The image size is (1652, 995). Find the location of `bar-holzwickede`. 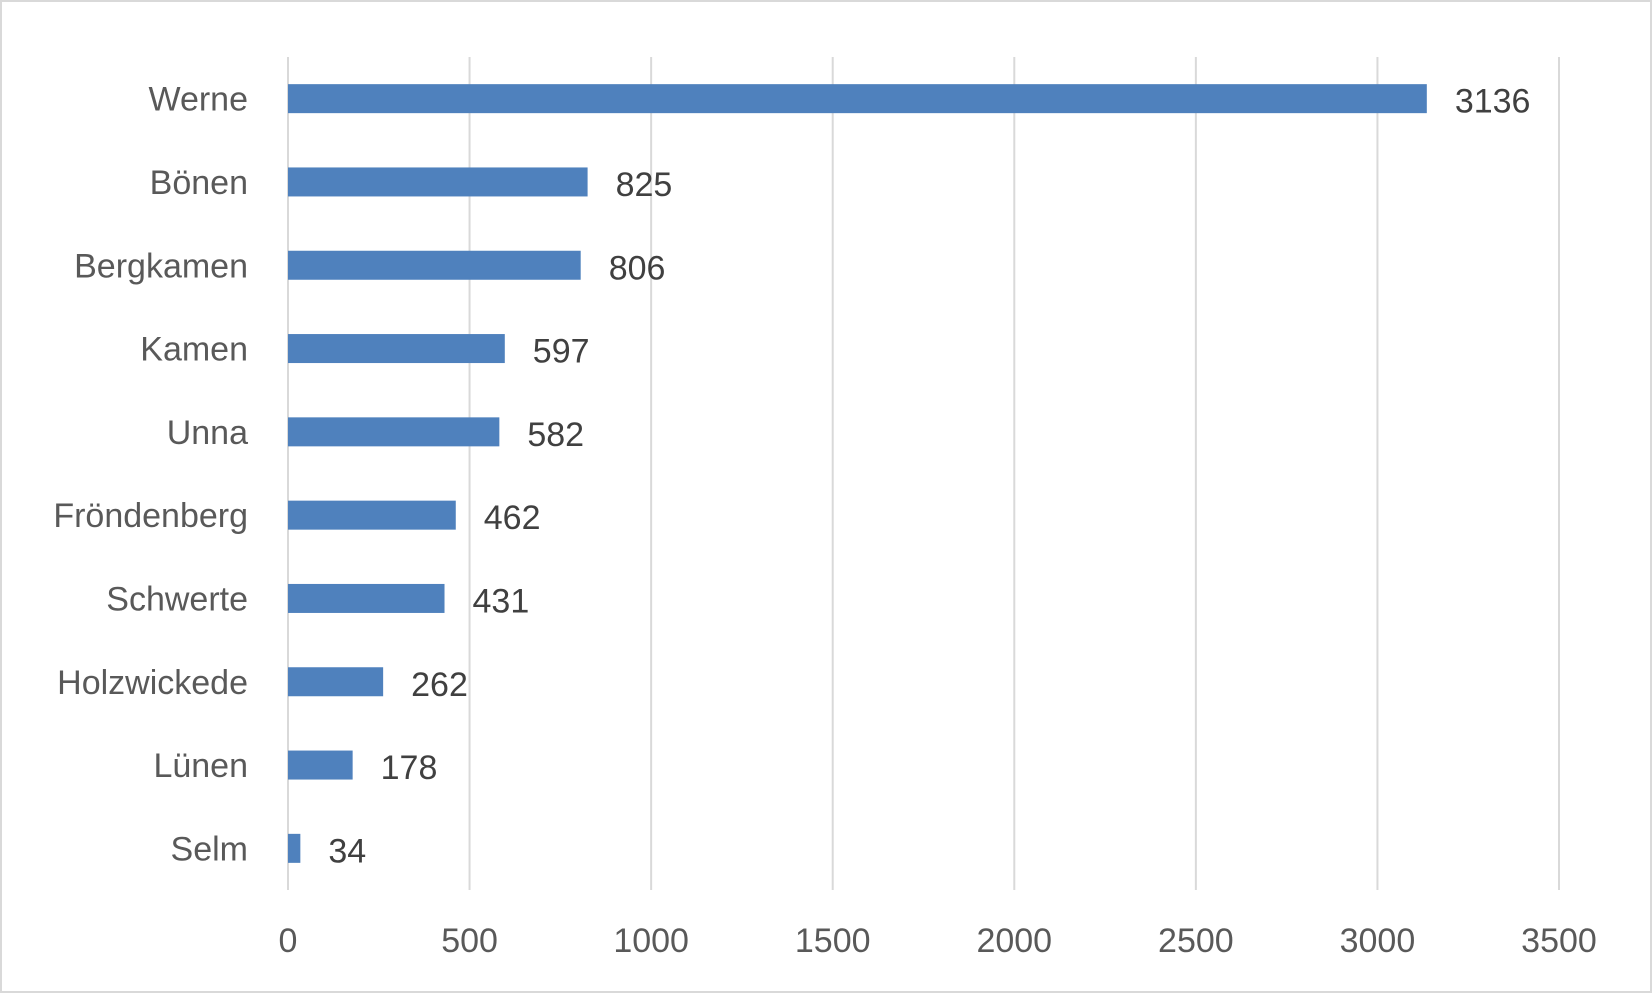

bar-holzwickede is located at coordinates (336, 682).